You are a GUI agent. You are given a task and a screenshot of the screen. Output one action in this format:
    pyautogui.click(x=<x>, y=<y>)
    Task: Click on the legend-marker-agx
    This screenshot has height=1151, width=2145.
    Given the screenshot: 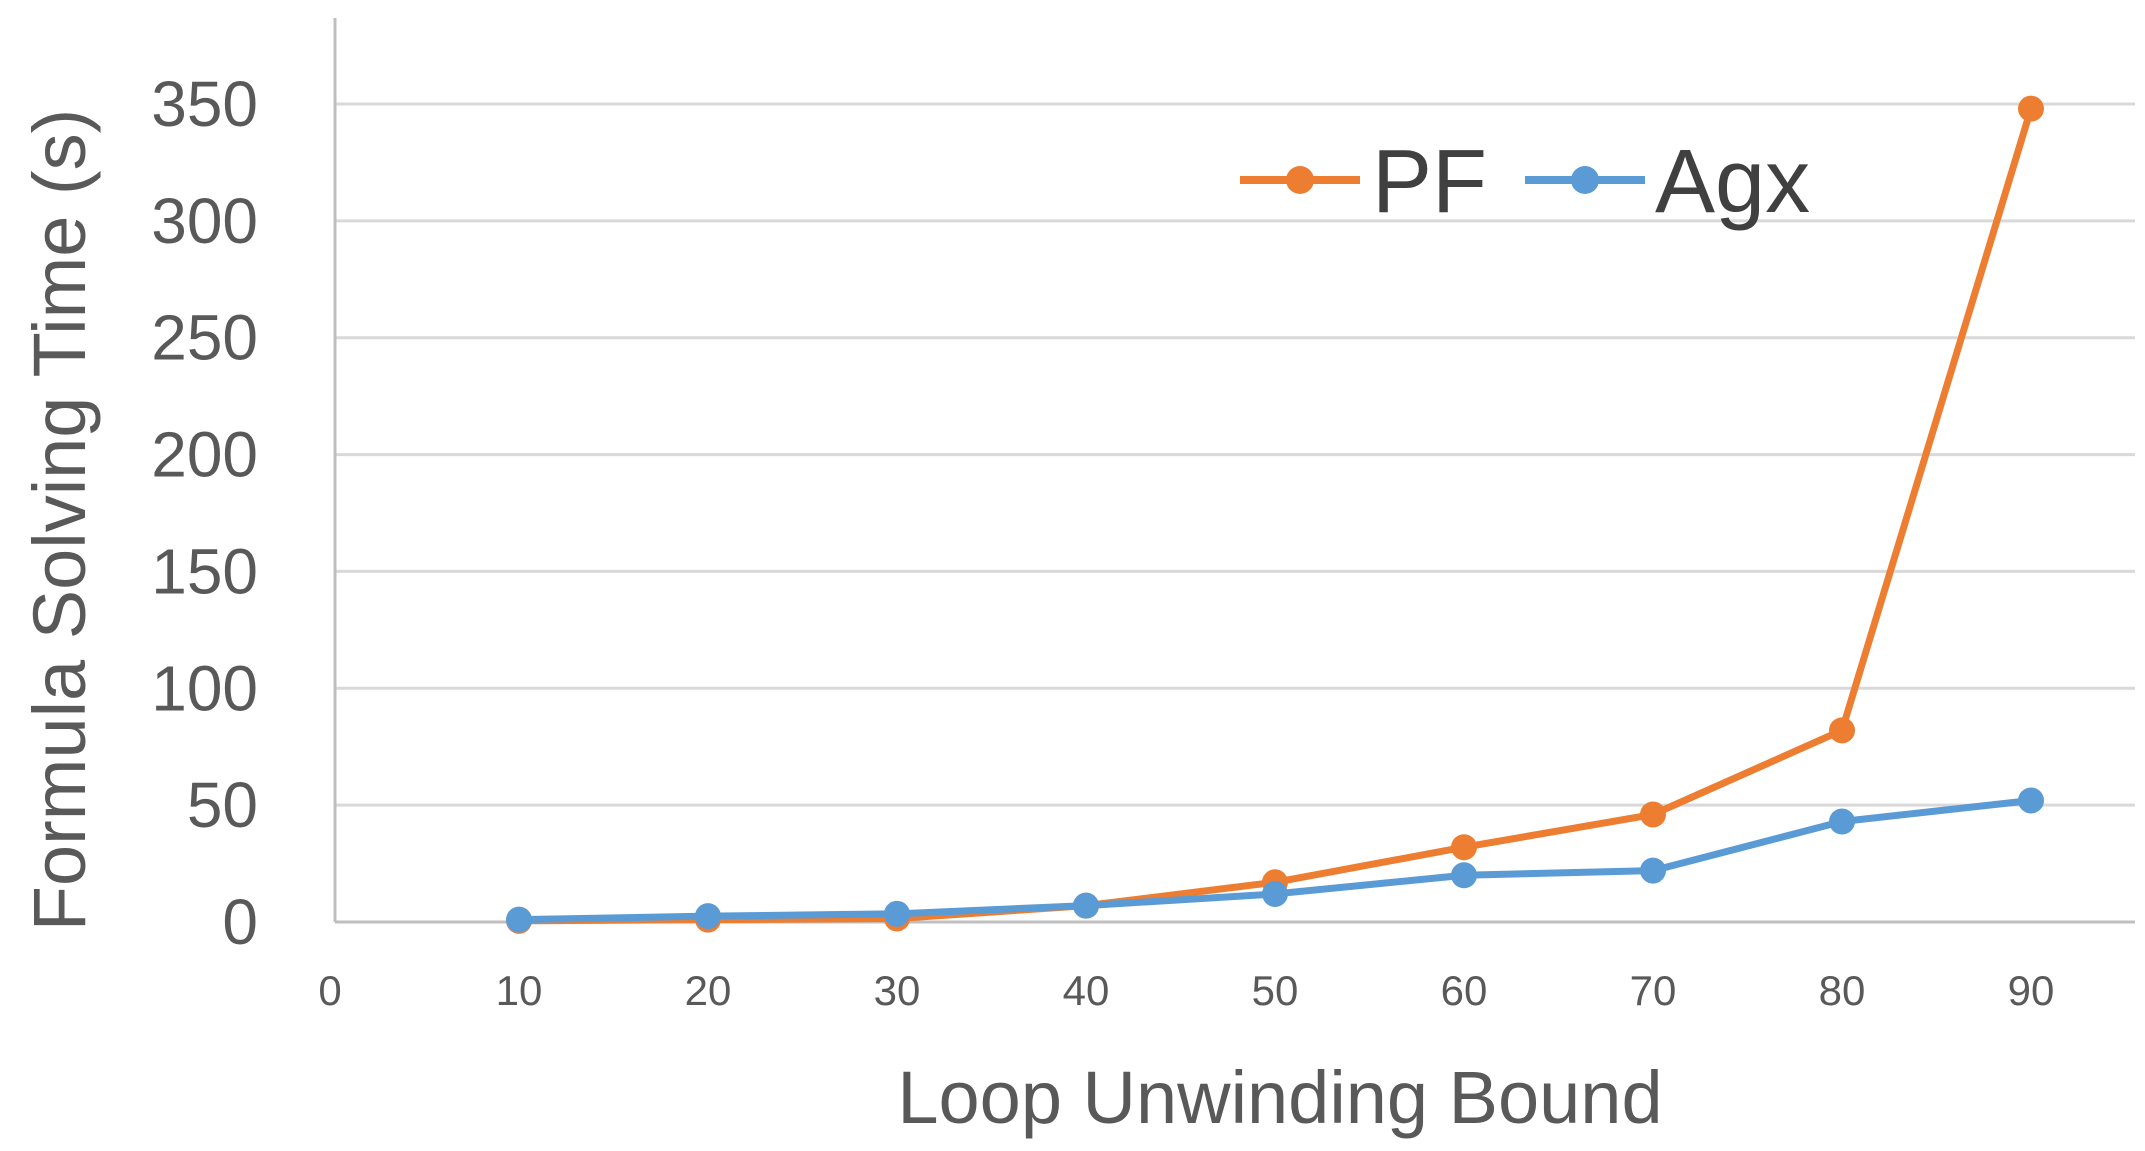 What is the action you would take?
    pyautogui.click(x=1585, y=180)
    